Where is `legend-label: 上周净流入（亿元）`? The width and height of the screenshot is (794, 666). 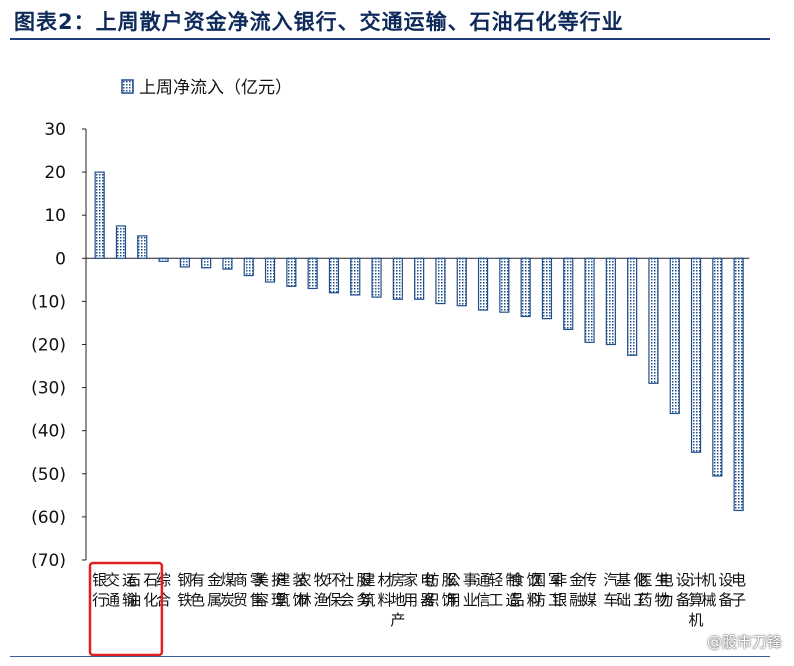 legend-label: 上周净流入（亿元） is located at coordinates (215, 88).